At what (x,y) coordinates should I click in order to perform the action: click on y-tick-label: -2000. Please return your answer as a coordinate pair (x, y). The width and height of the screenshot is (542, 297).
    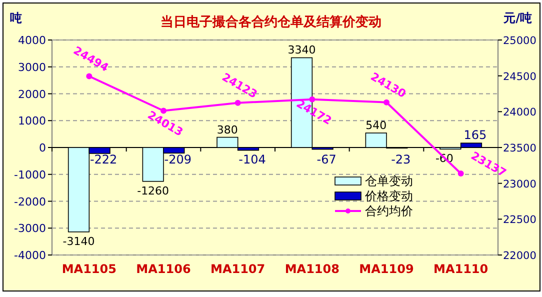
    Looking at the image, I should click on (30, 201).